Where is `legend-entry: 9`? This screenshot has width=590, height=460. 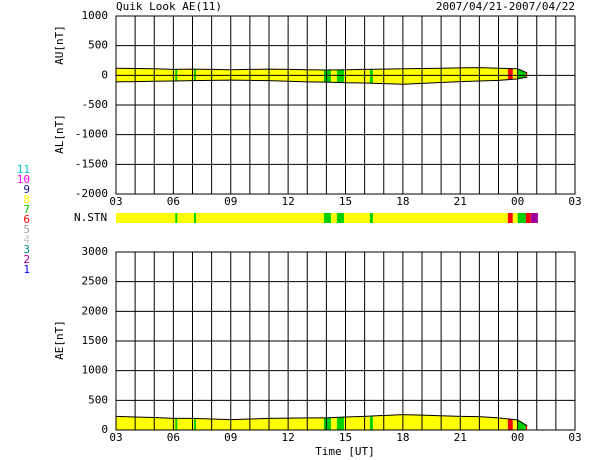 legend-entry: 9 is located at coordinates (26, 189).